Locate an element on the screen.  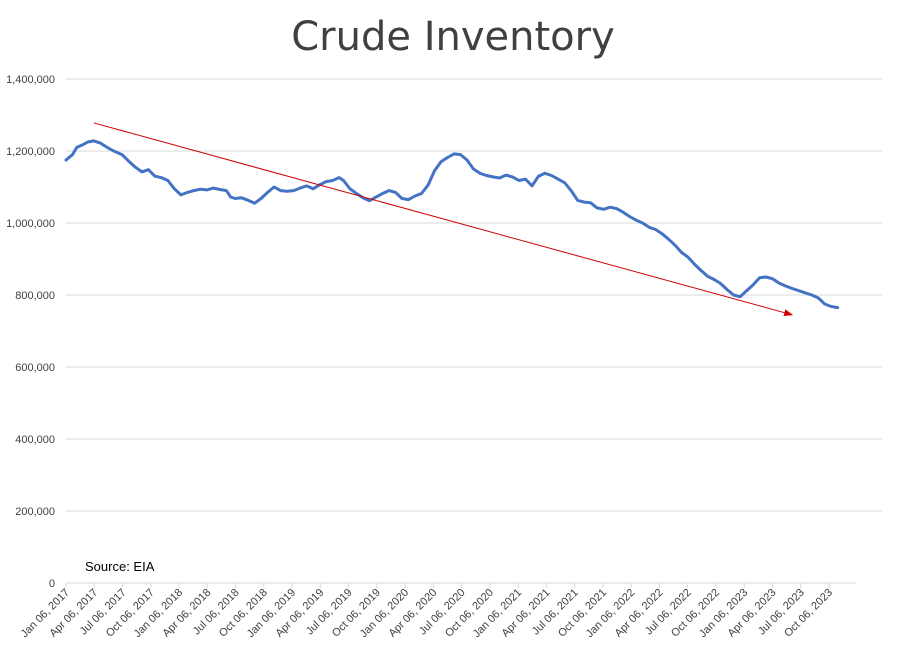
source-annotation: Source: EIA is located at coordinates (120, 566).